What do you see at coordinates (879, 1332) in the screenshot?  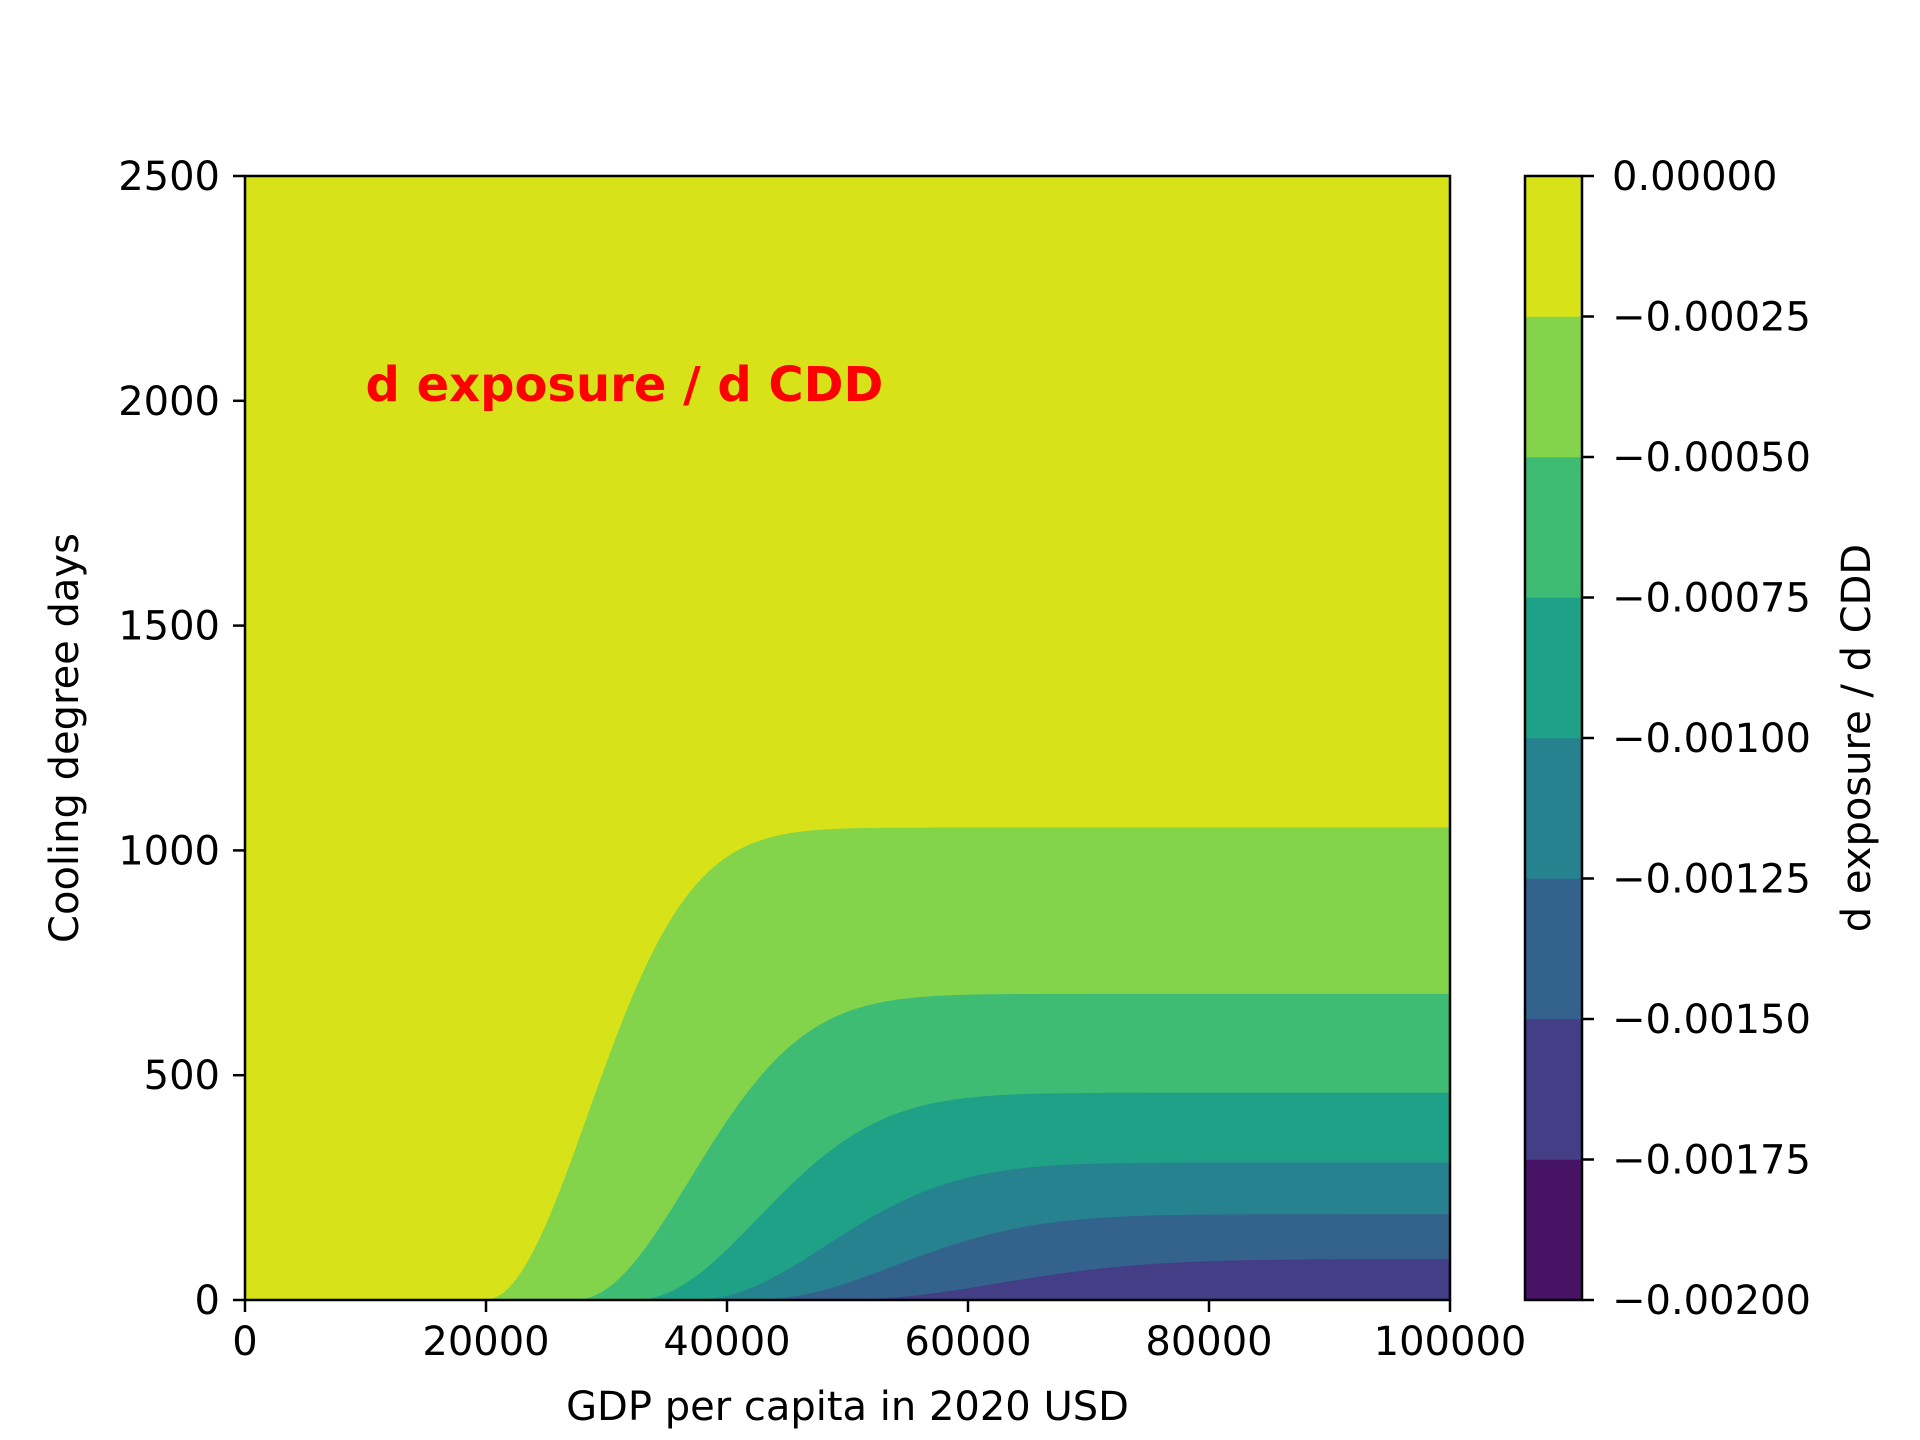 I see `x-axis: 0 20000 40000 60000 80000 100000` at bounding box center [879, 1332].